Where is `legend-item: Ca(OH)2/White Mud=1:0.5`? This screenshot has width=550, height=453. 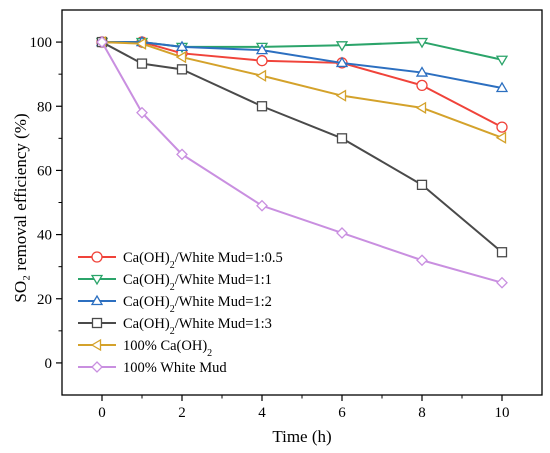 legend-item: Ca(OH)2/White Mud=1:0.5 is located at coordinates (180, 260).